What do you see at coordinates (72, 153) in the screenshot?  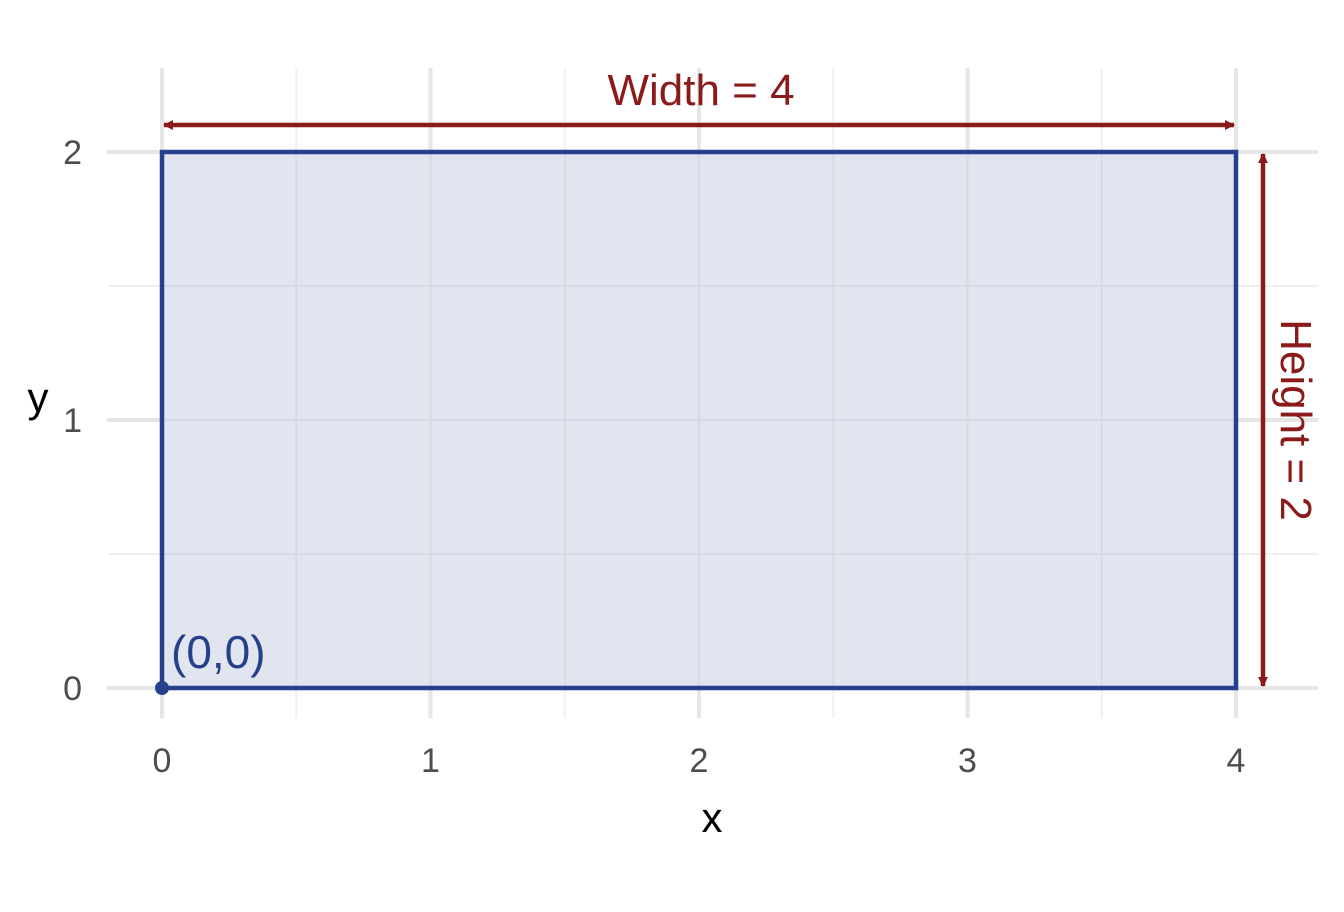 I see `y-tick-label: 2` at bounding box center [72, 153].